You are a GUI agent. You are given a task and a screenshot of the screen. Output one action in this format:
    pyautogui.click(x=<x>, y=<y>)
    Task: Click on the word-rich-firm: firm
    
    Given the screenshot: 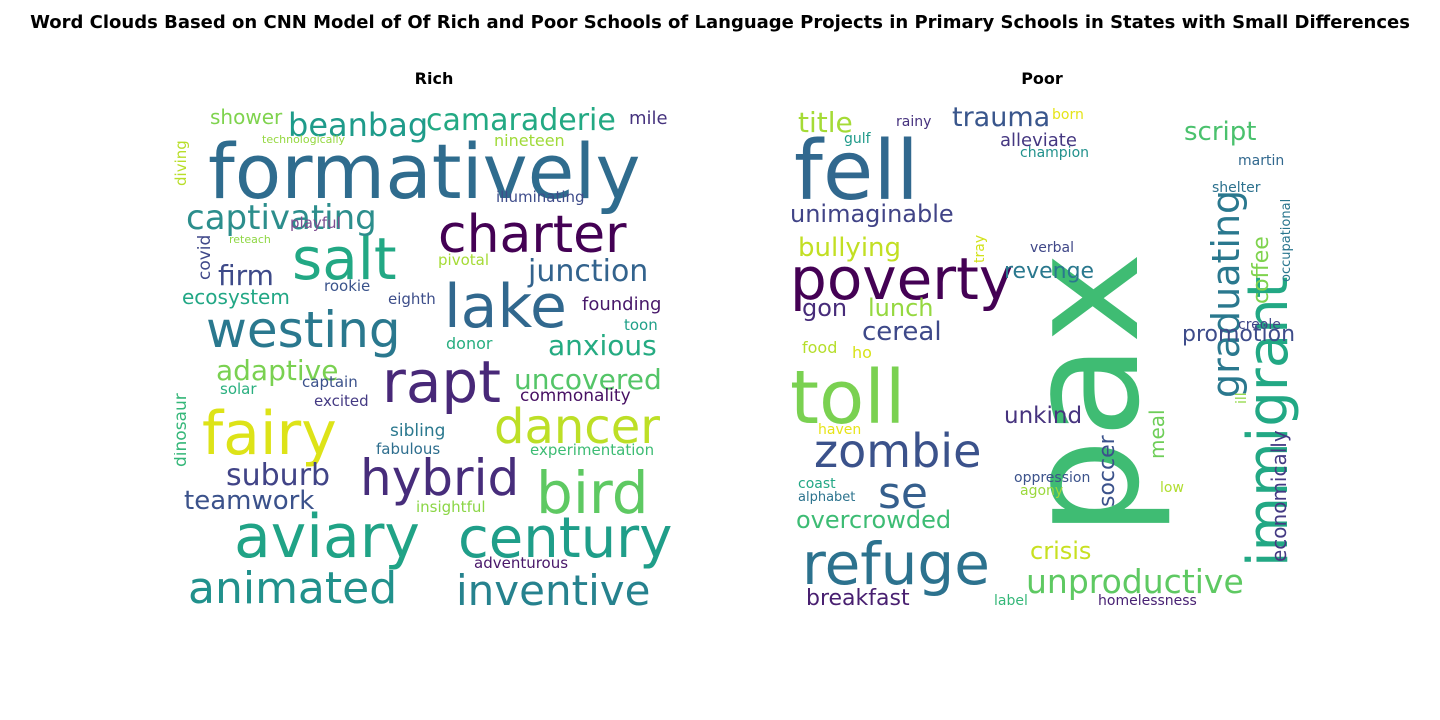 What is the action you would take?
    pyautogui.click(x=246, y=275)
    